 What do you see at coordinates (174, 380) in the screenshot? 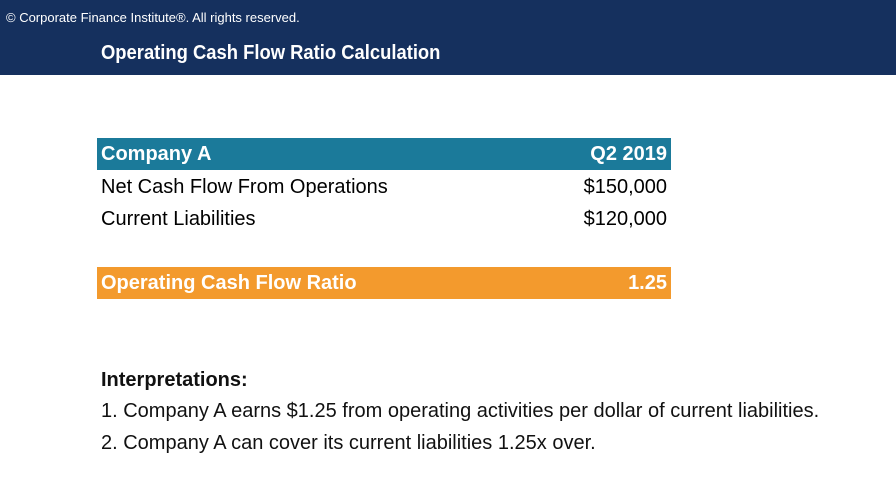
I see `section-title: Interpretations:` at bounding box center [174, 380].